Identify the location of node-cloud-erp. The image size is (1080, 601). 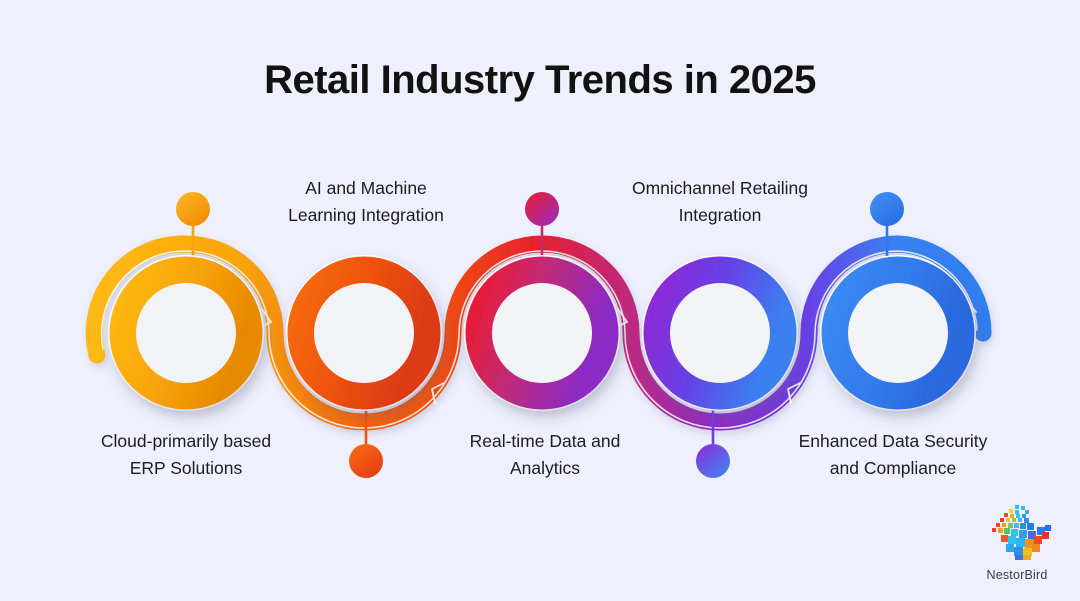
(186, 301).